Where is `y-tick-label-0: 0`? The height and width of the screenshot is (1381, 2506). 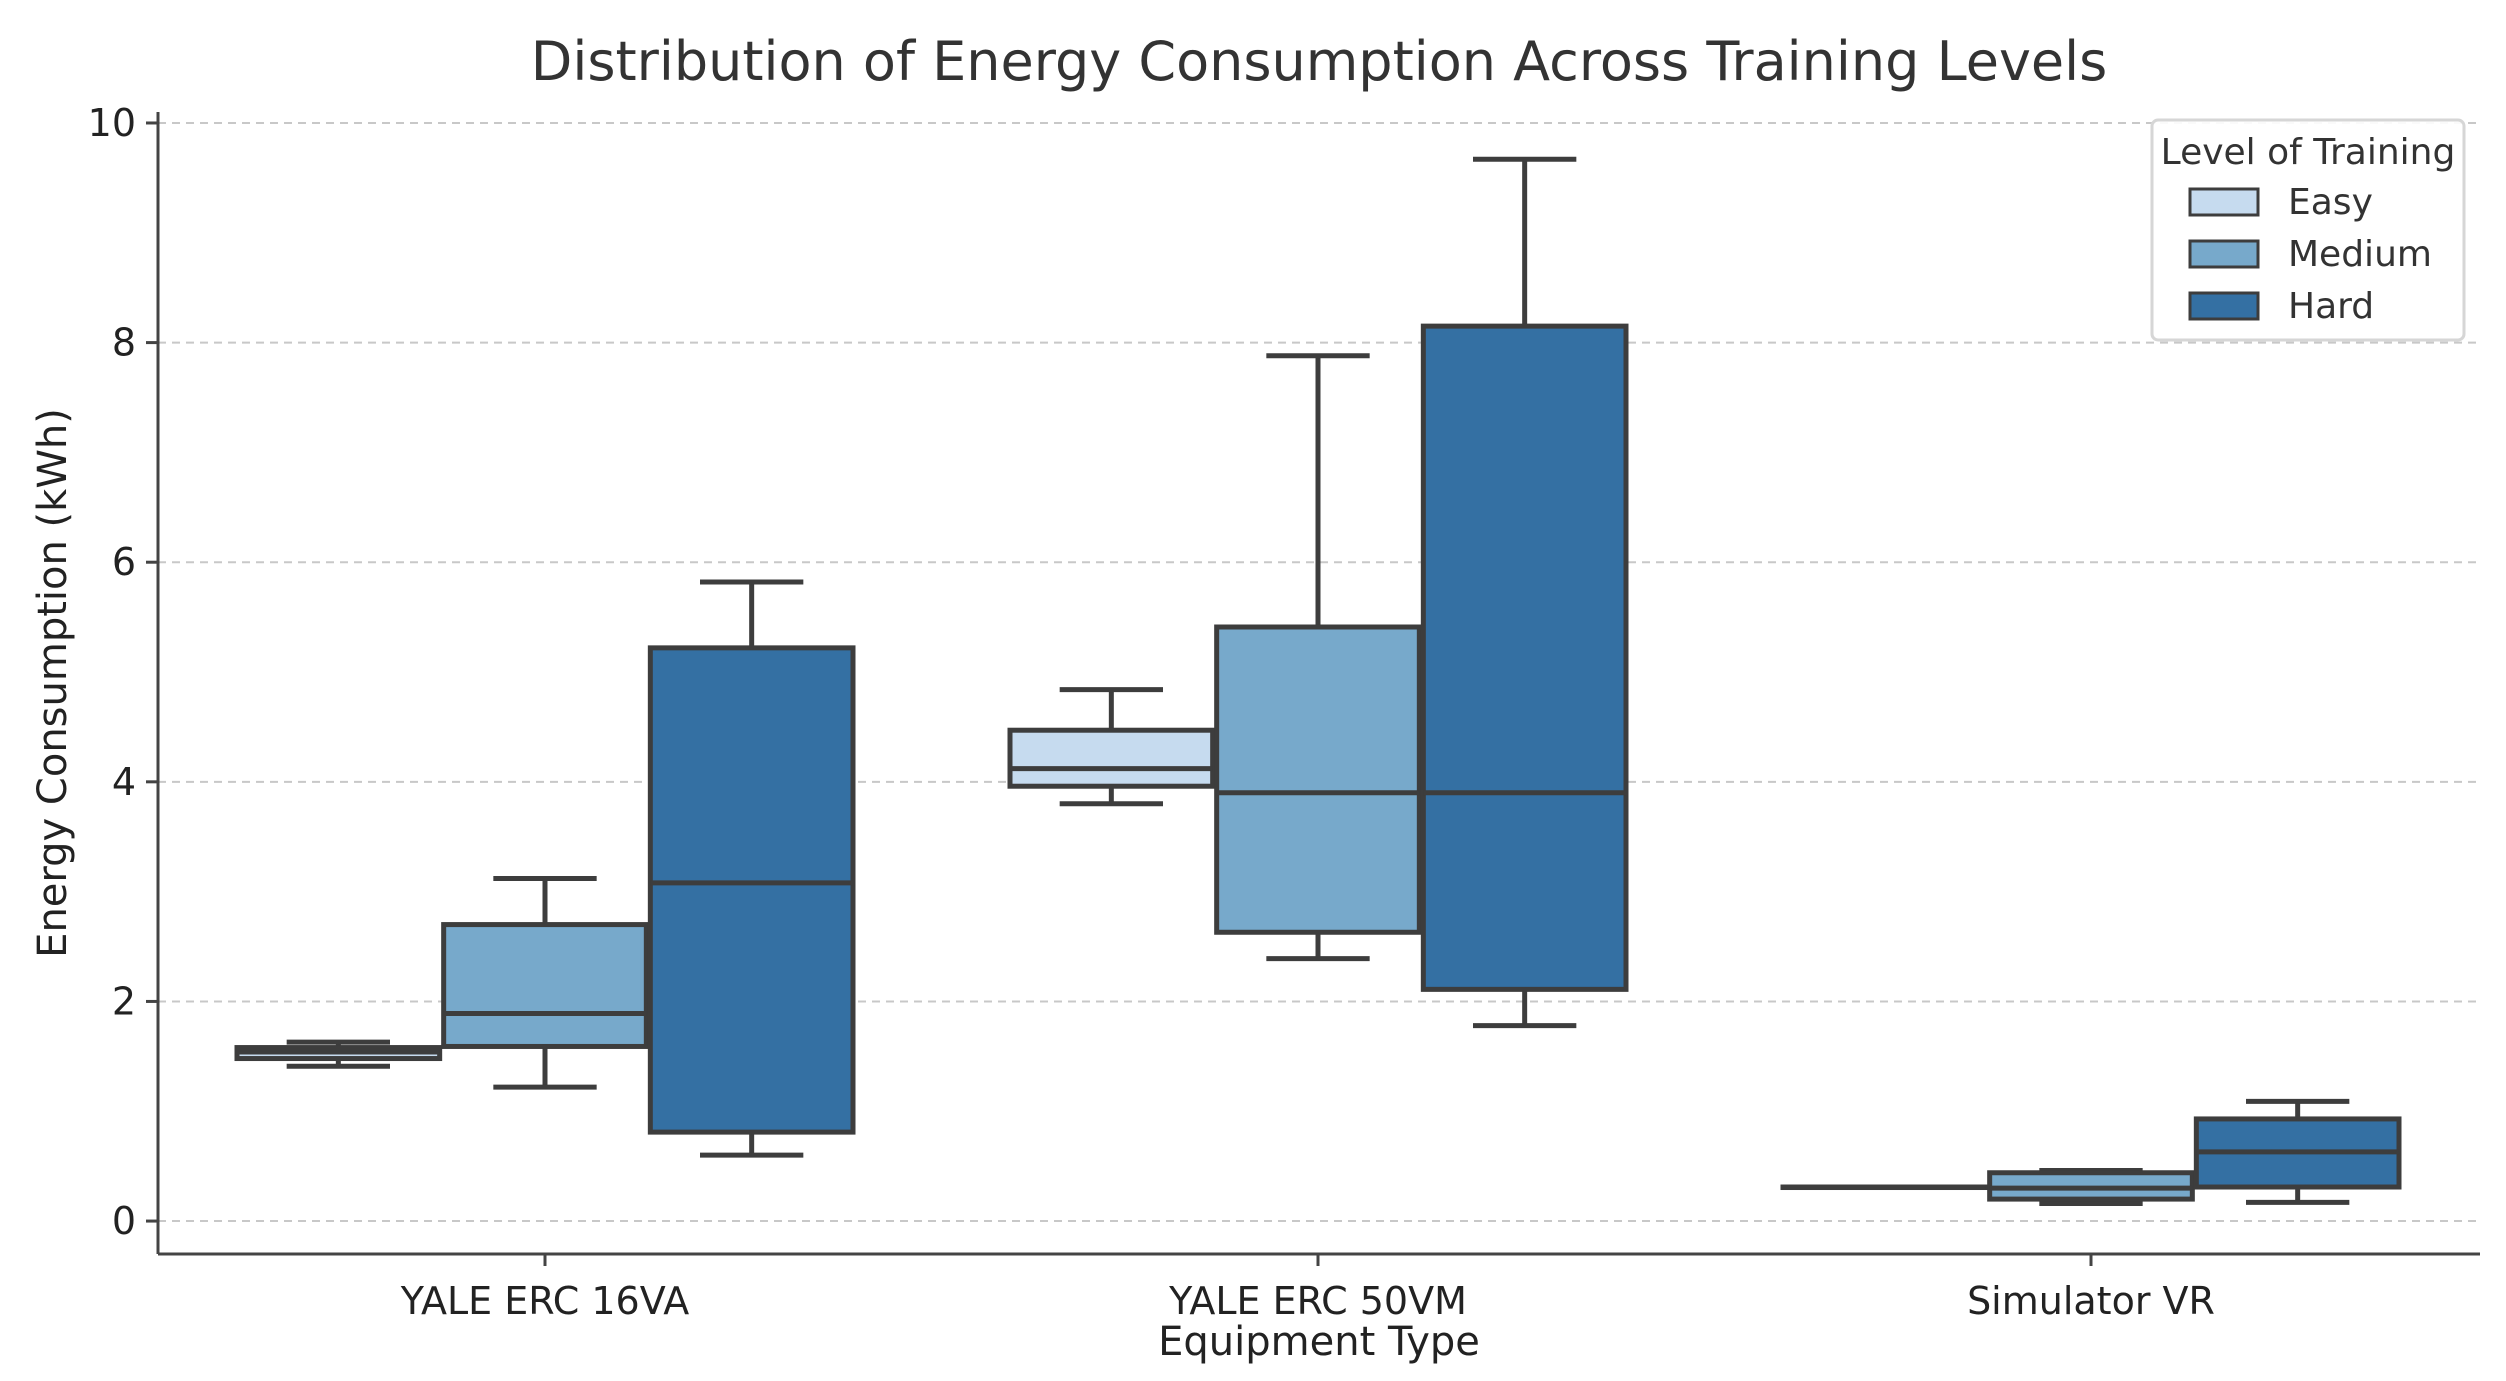 y-tick-label-0: 0 is located at coordinates (124, 1221).